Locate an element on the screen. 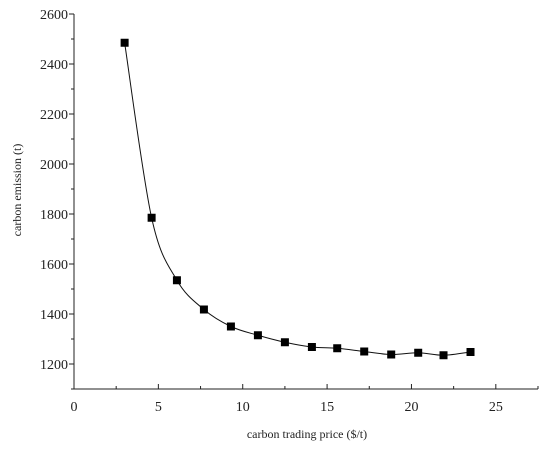 This screenshot has height=450, width=550. y-tick-label: 2000 is located at coordinates (54, 165).